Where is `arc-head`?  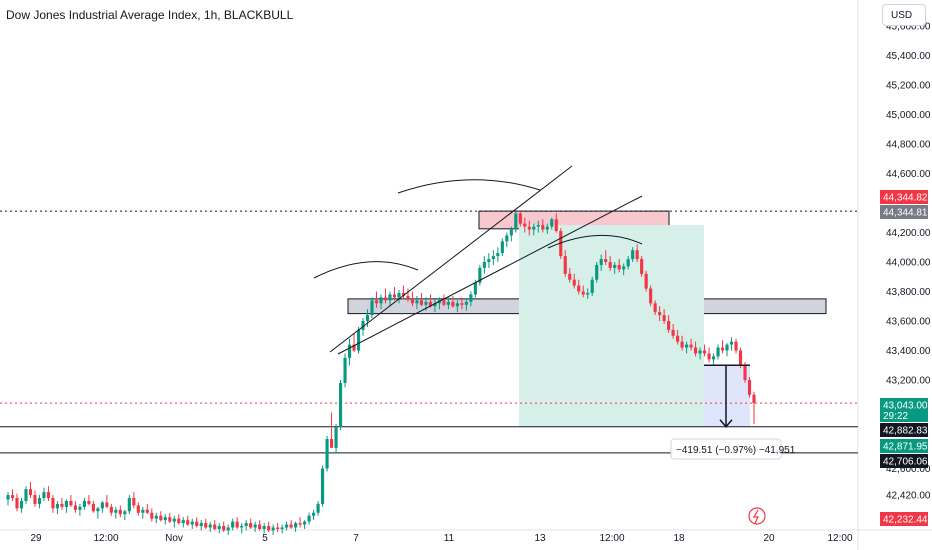 arc-head is located at coordinates (469, 186).